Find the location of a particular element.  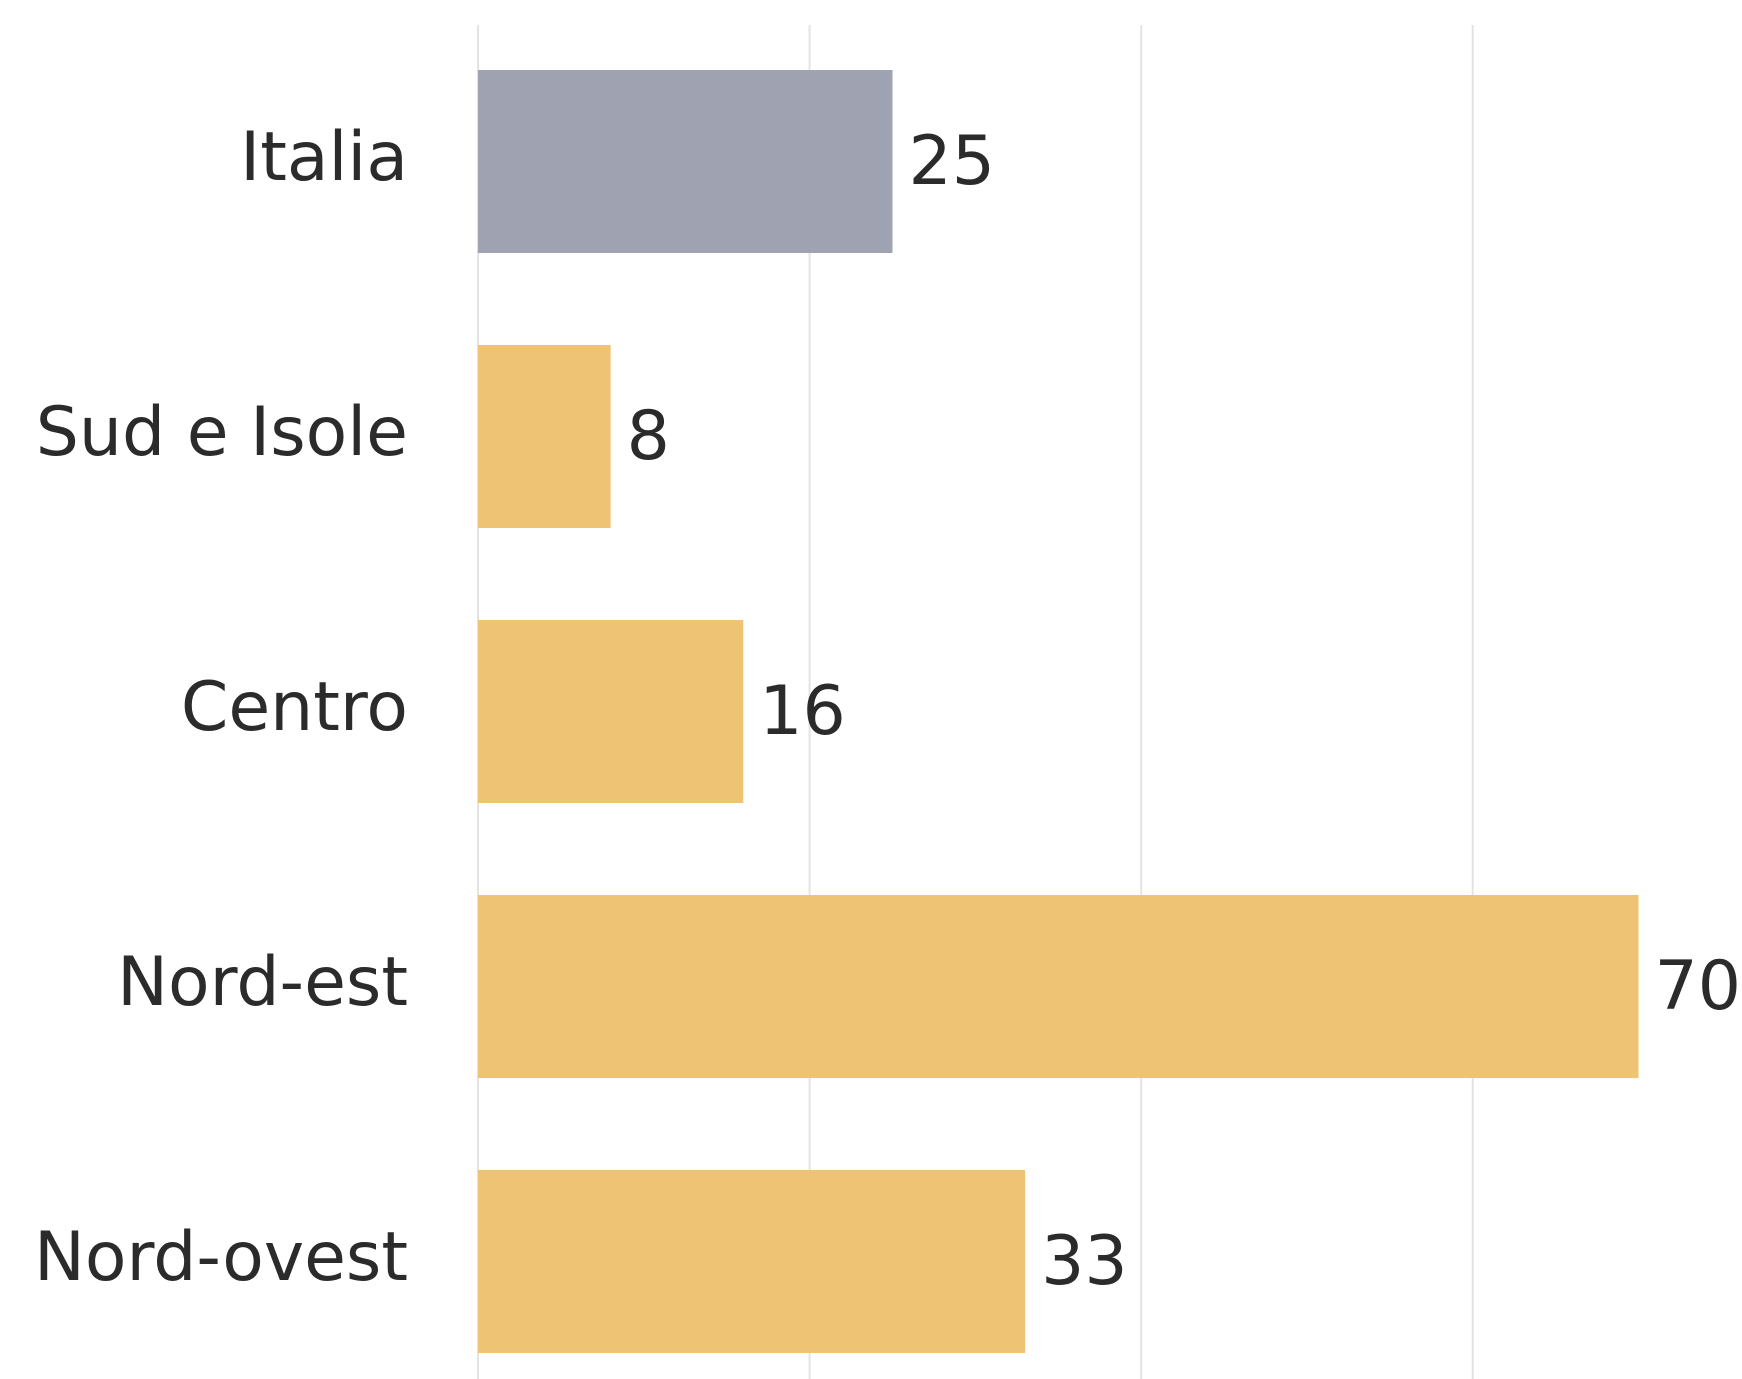

y-tick-label: Italia is located at coordinates (324, 157).